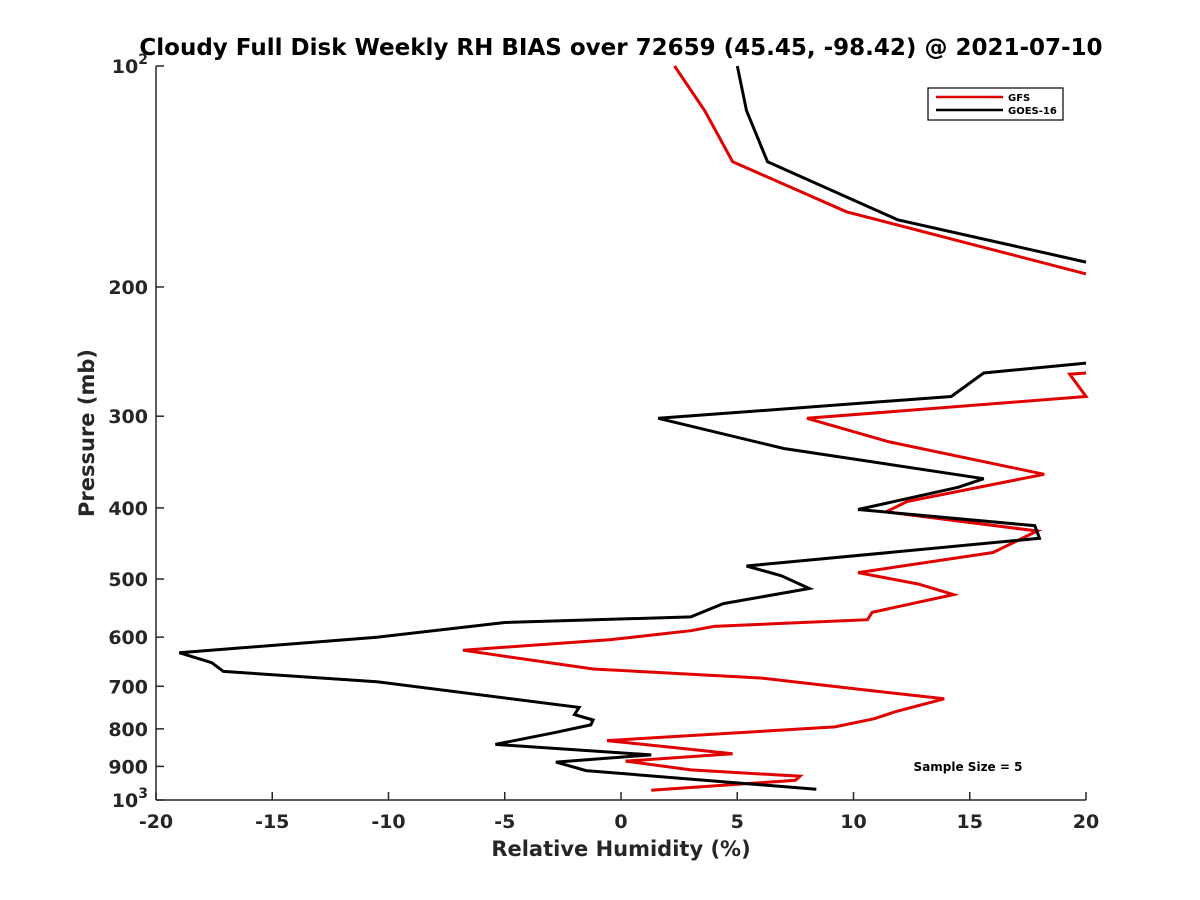 The height and width of the screenshot is (900, 1200). Describe the element at coordinates (970, 822) in the screenshot. I see `x-tick-label: 15` at that location.